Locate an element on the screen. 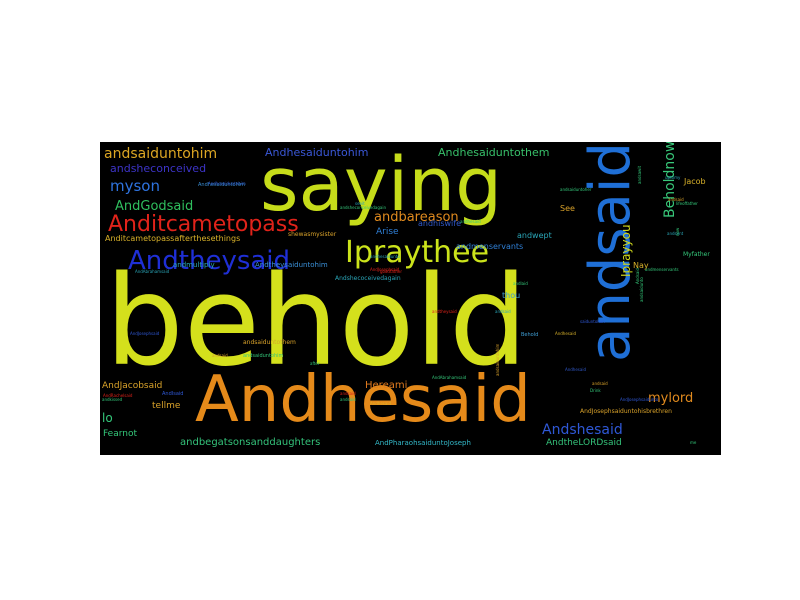 The width and height of the screenshot is (800, 600). word-23: Fearnot is located at coordinates (120, 434).